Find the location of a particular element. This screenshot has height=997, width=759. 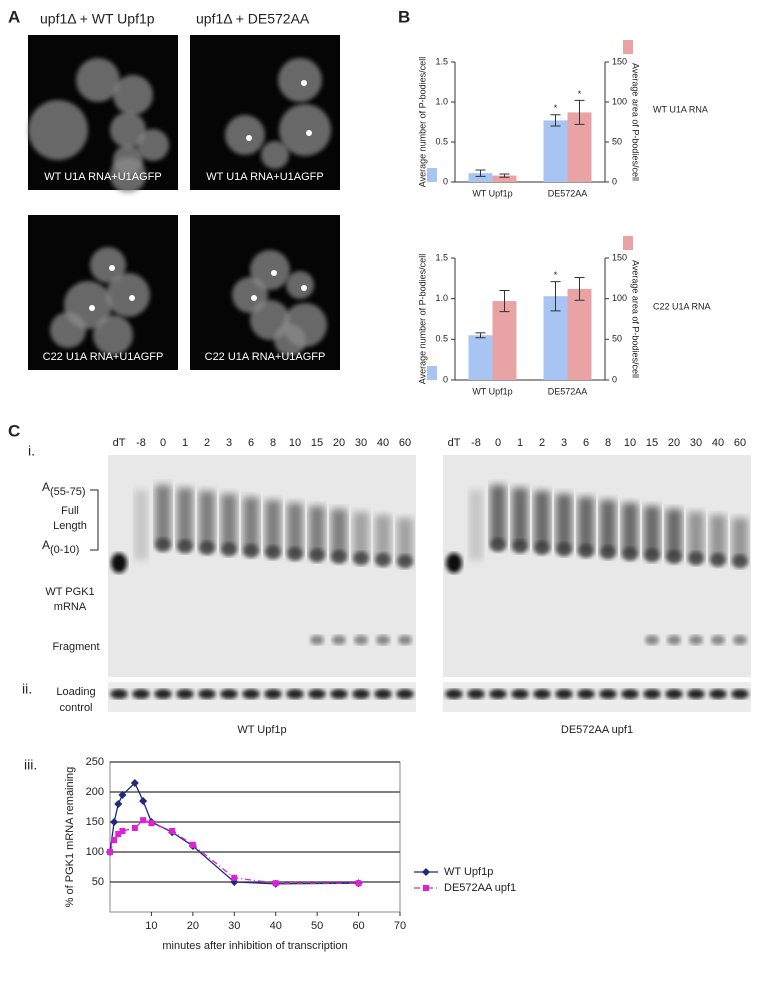

y-tick-label: 1.0 is located at coordinates (441, 298).